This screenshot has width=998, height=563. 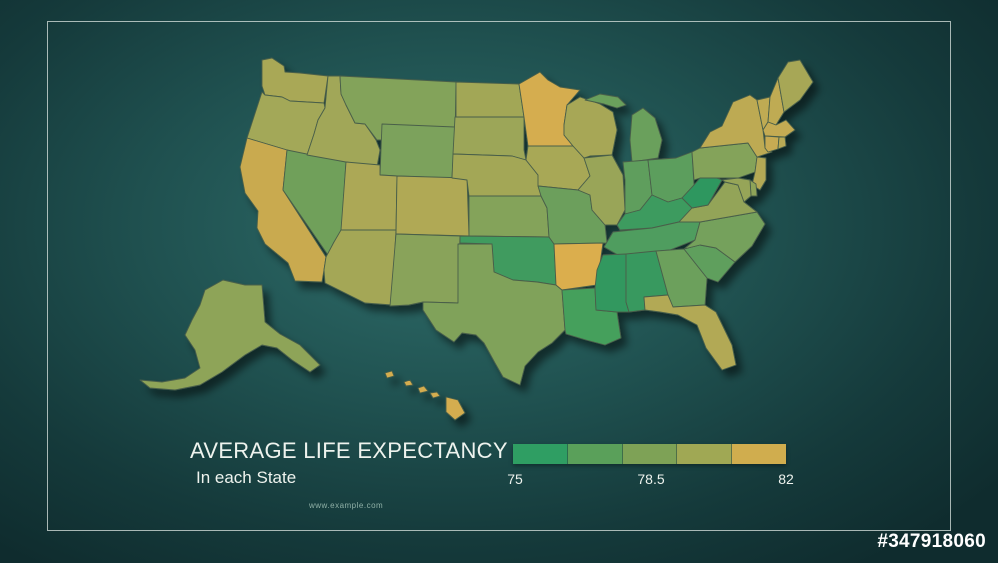 What do you see at coordinates (782, 143) in the screenshot?
I see `state-ri` at bounding box center [782, 143].